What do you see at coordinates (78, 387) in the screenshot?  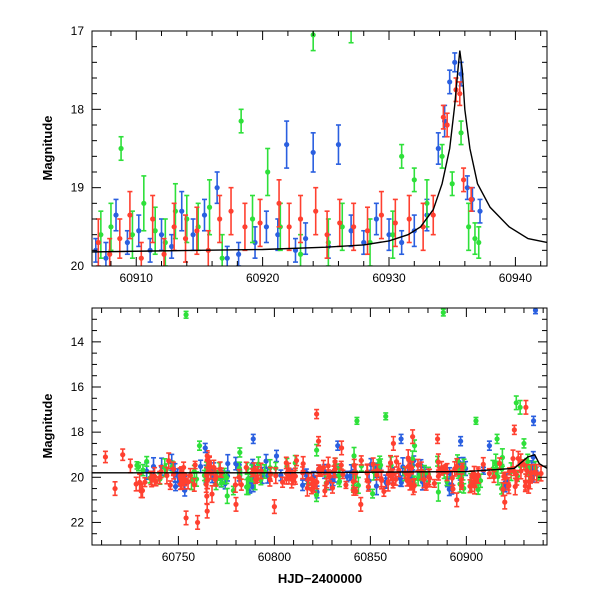 I see `bottom-y-tick-label: 16` at bounding box center [78, 387].